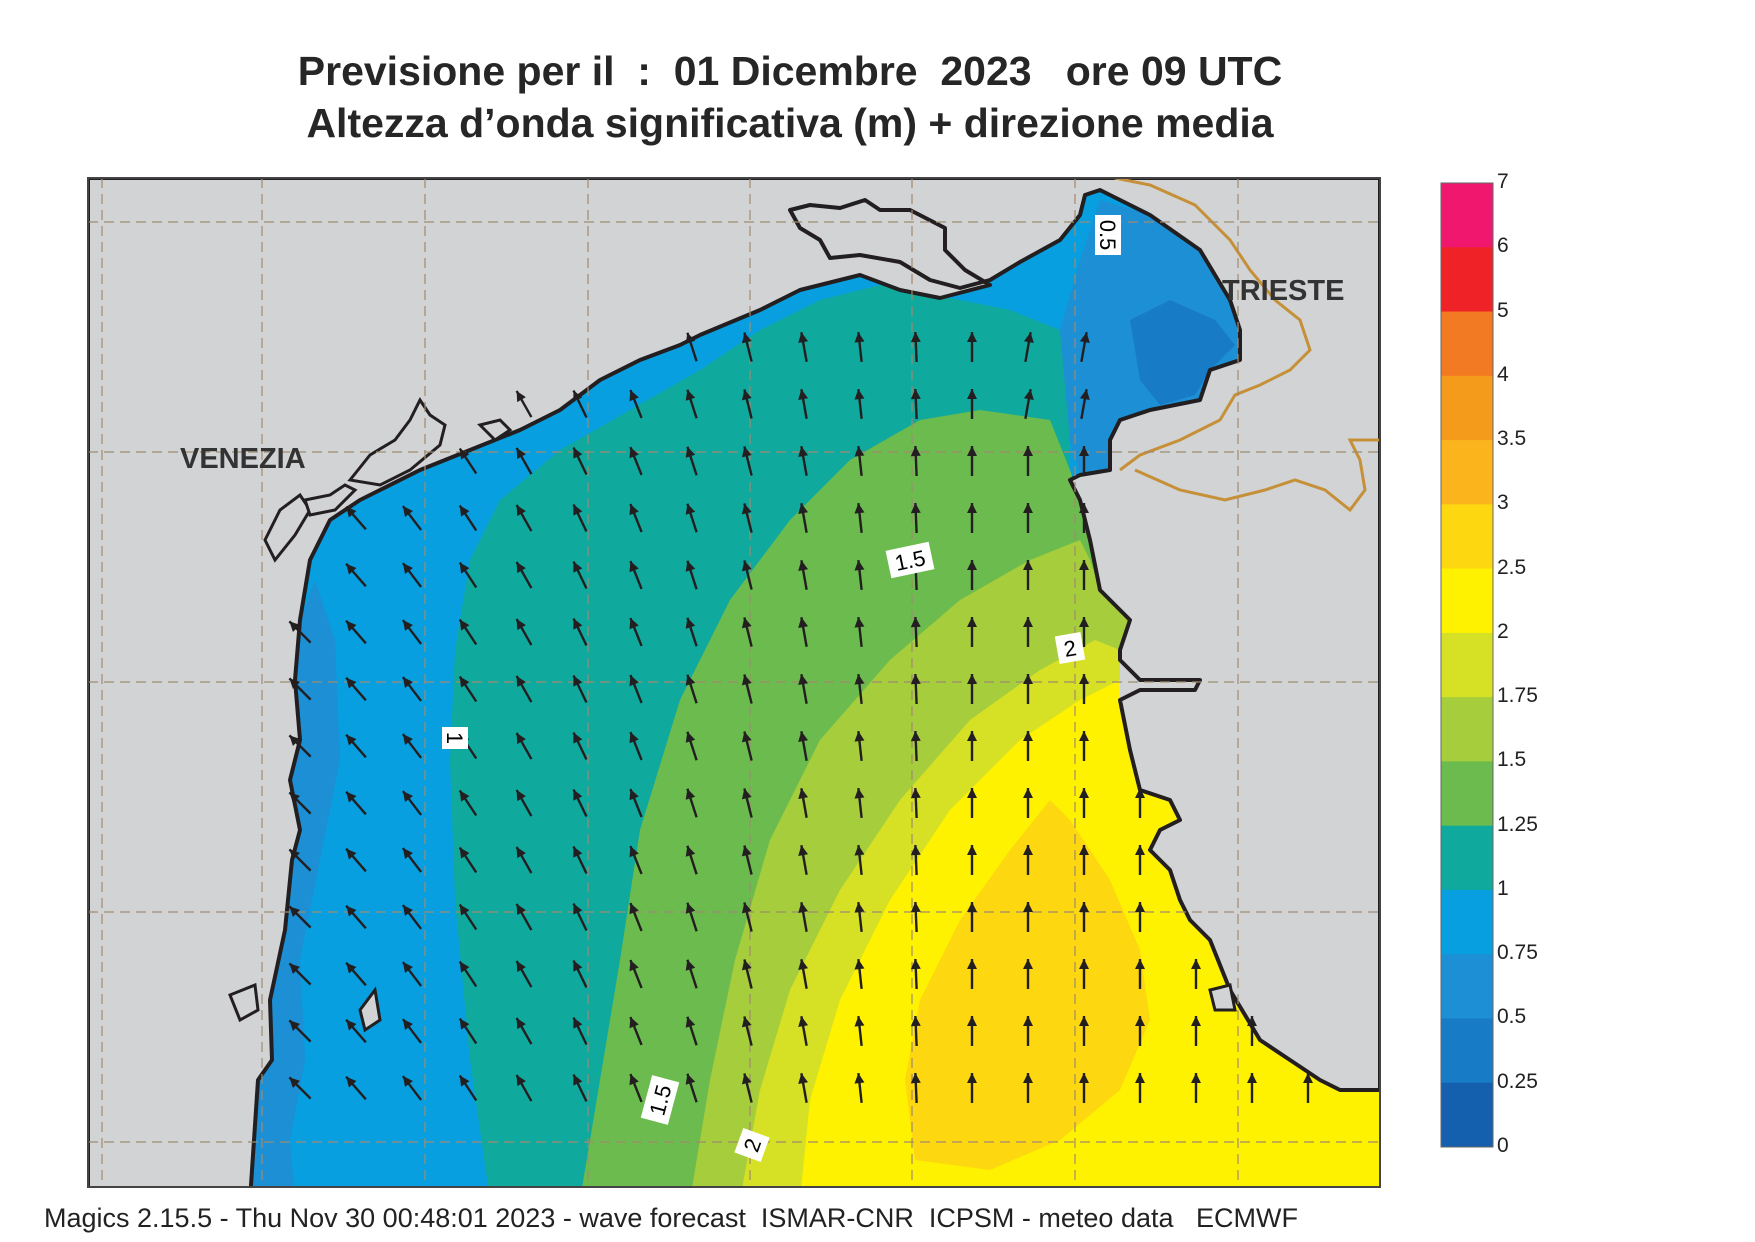 The height and width of the screenshot is (1242, 1755). I want to click on contour-label-group: 1.5, so click(910, 560).